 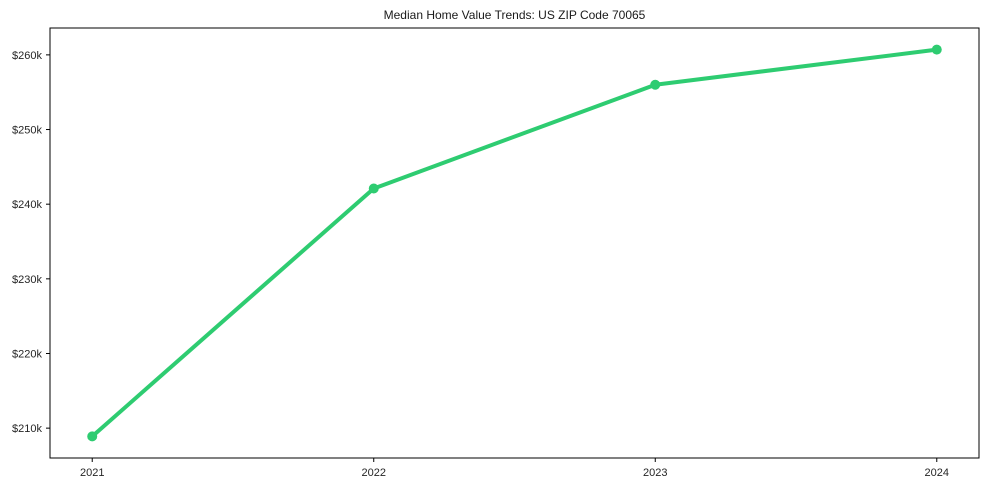 What do you see at coordinates (27, 131) in the screenshot?
I see `y-tick-label: $250k` at bounding box center [27, 131].